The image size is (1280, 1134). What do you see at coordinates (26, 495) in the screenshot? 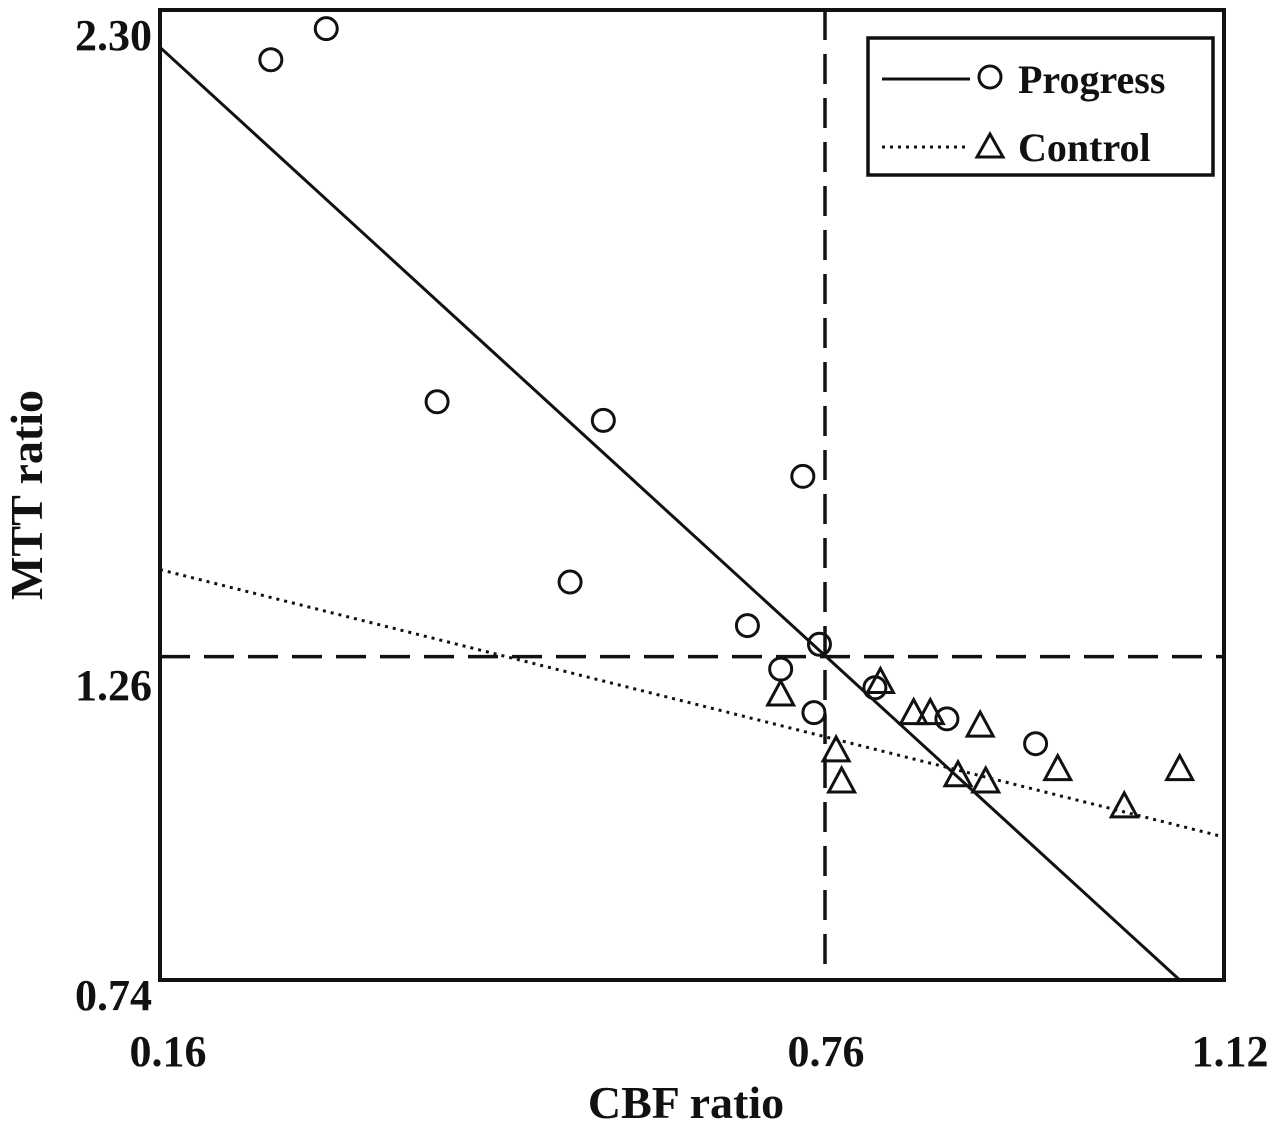
I see `y-axis-label: MTT ratio` at bounding box center [26, 495].